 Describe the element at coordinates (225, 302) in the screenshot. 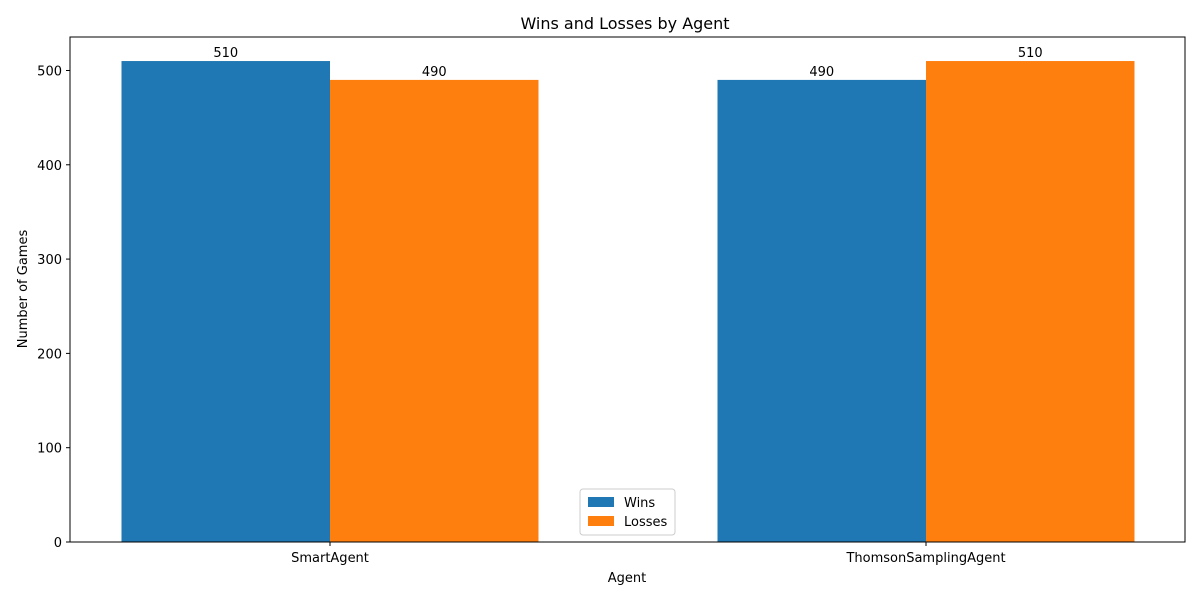

I see `bar-wins-smartagent` at that location.